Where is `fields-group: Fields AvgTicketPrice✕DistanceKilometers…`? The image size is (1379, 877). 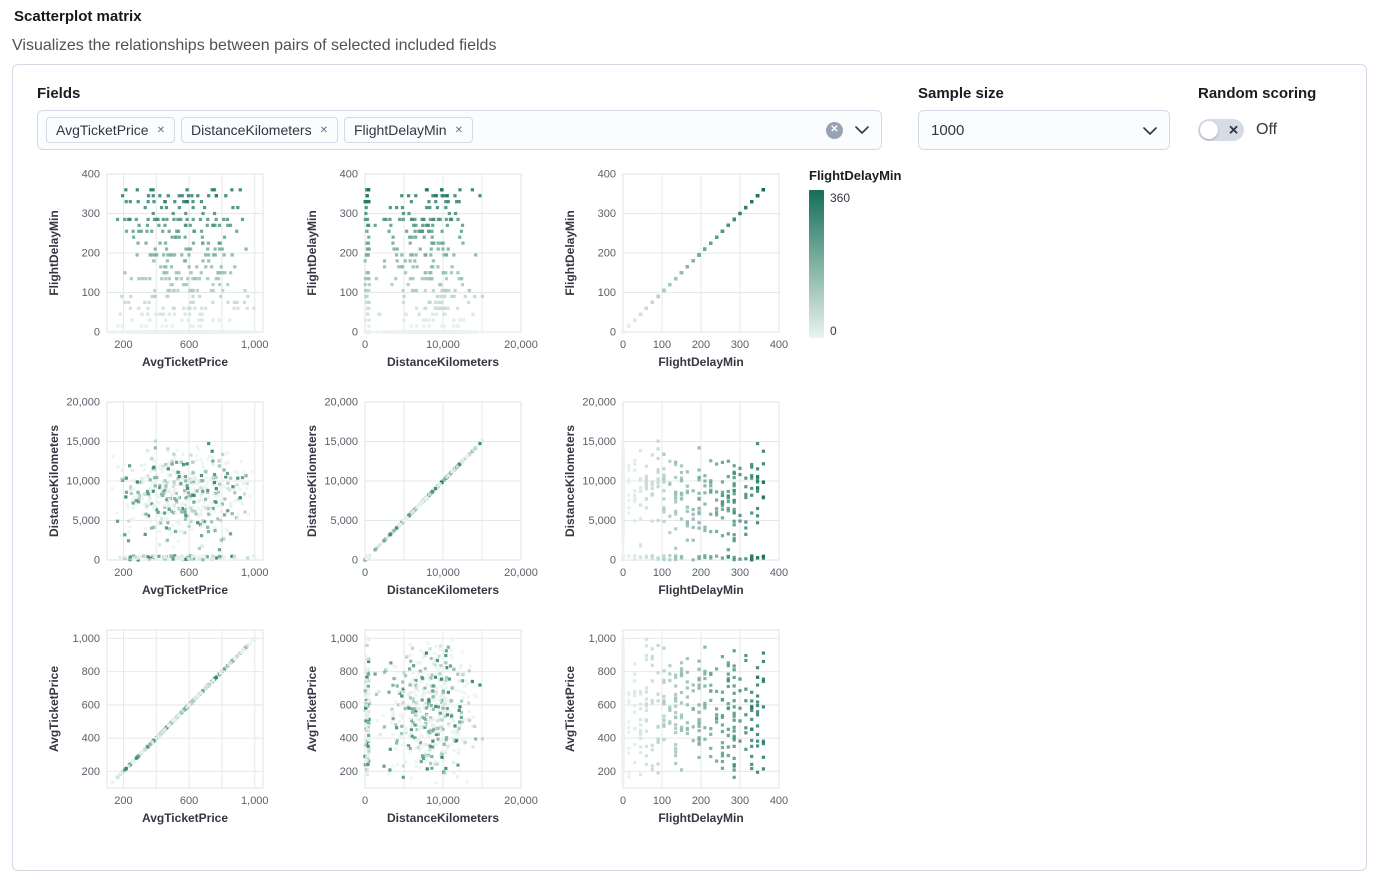
fields-group: Fields AvgTicketPrice✕DistanceKilometers… is located at coordinates (459, 117).